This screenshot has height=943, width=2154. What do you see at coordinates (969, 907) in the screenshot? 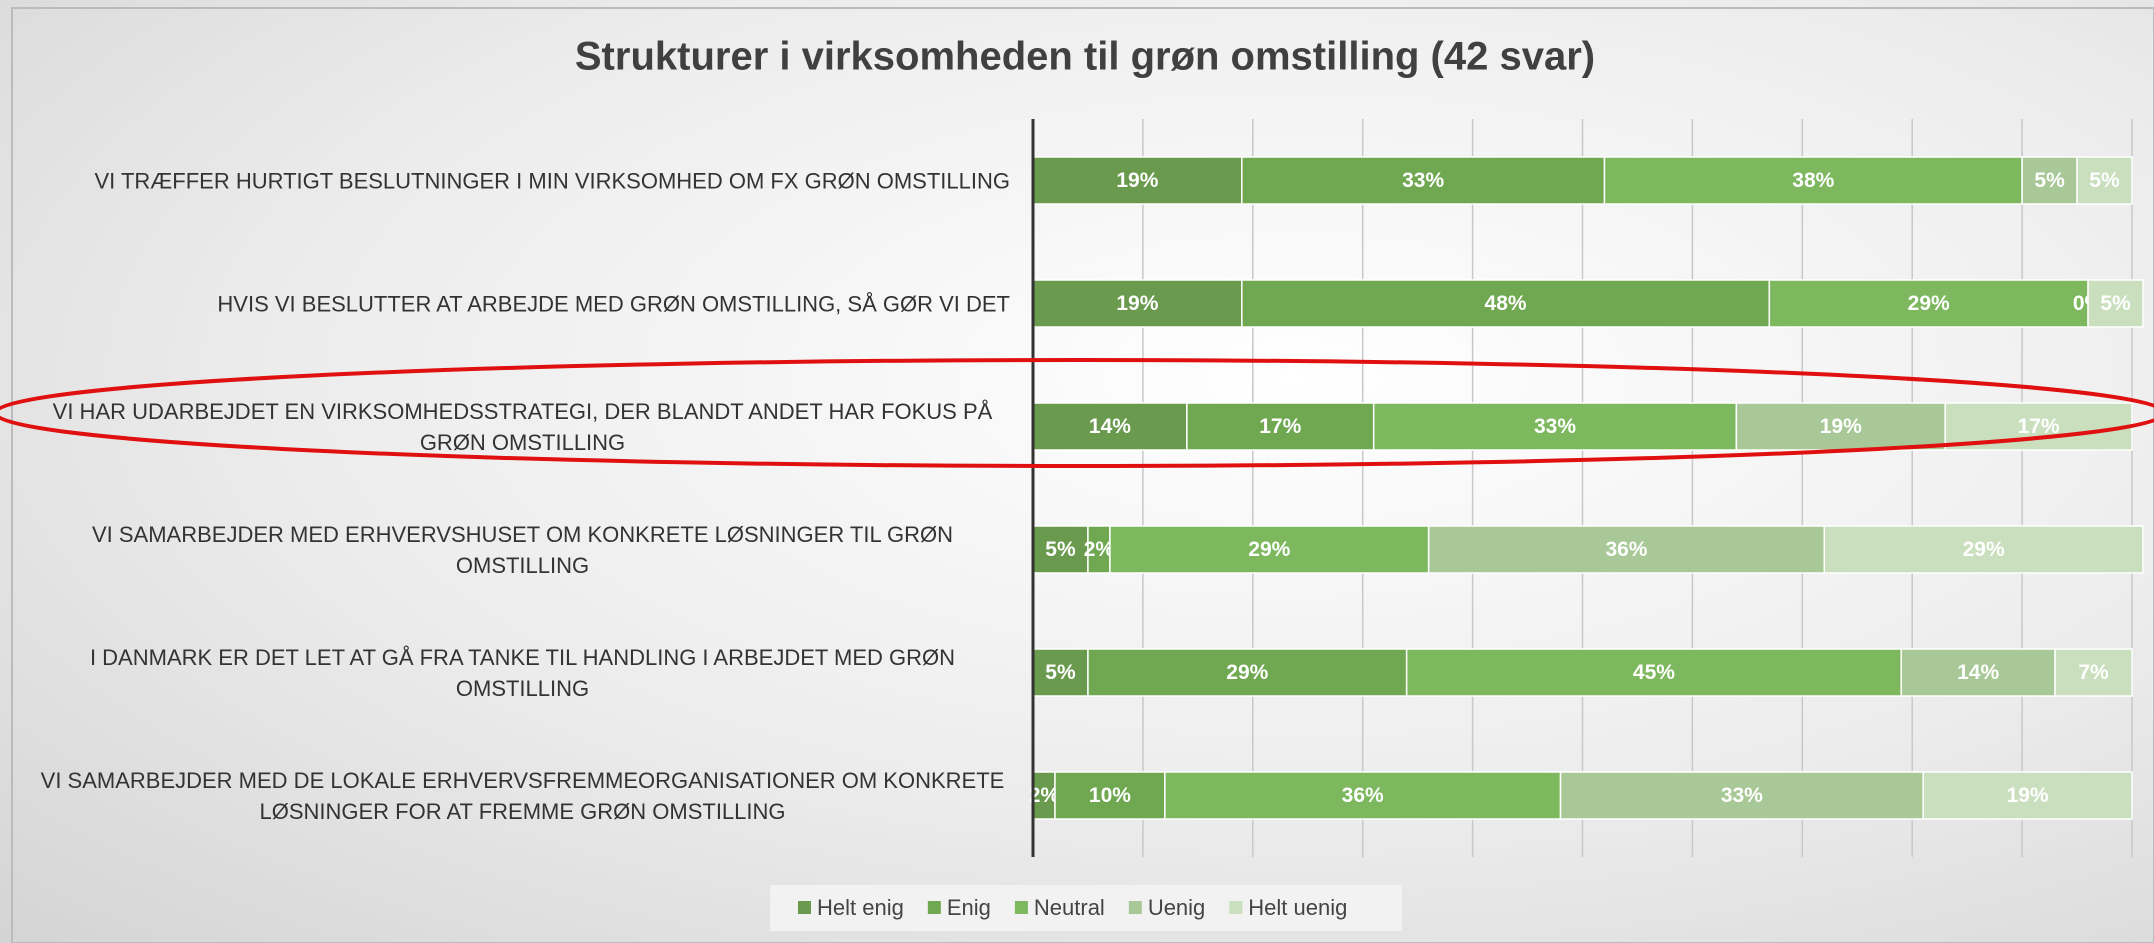
I see `legend-label: Enig` at bounding box center [969, 907].